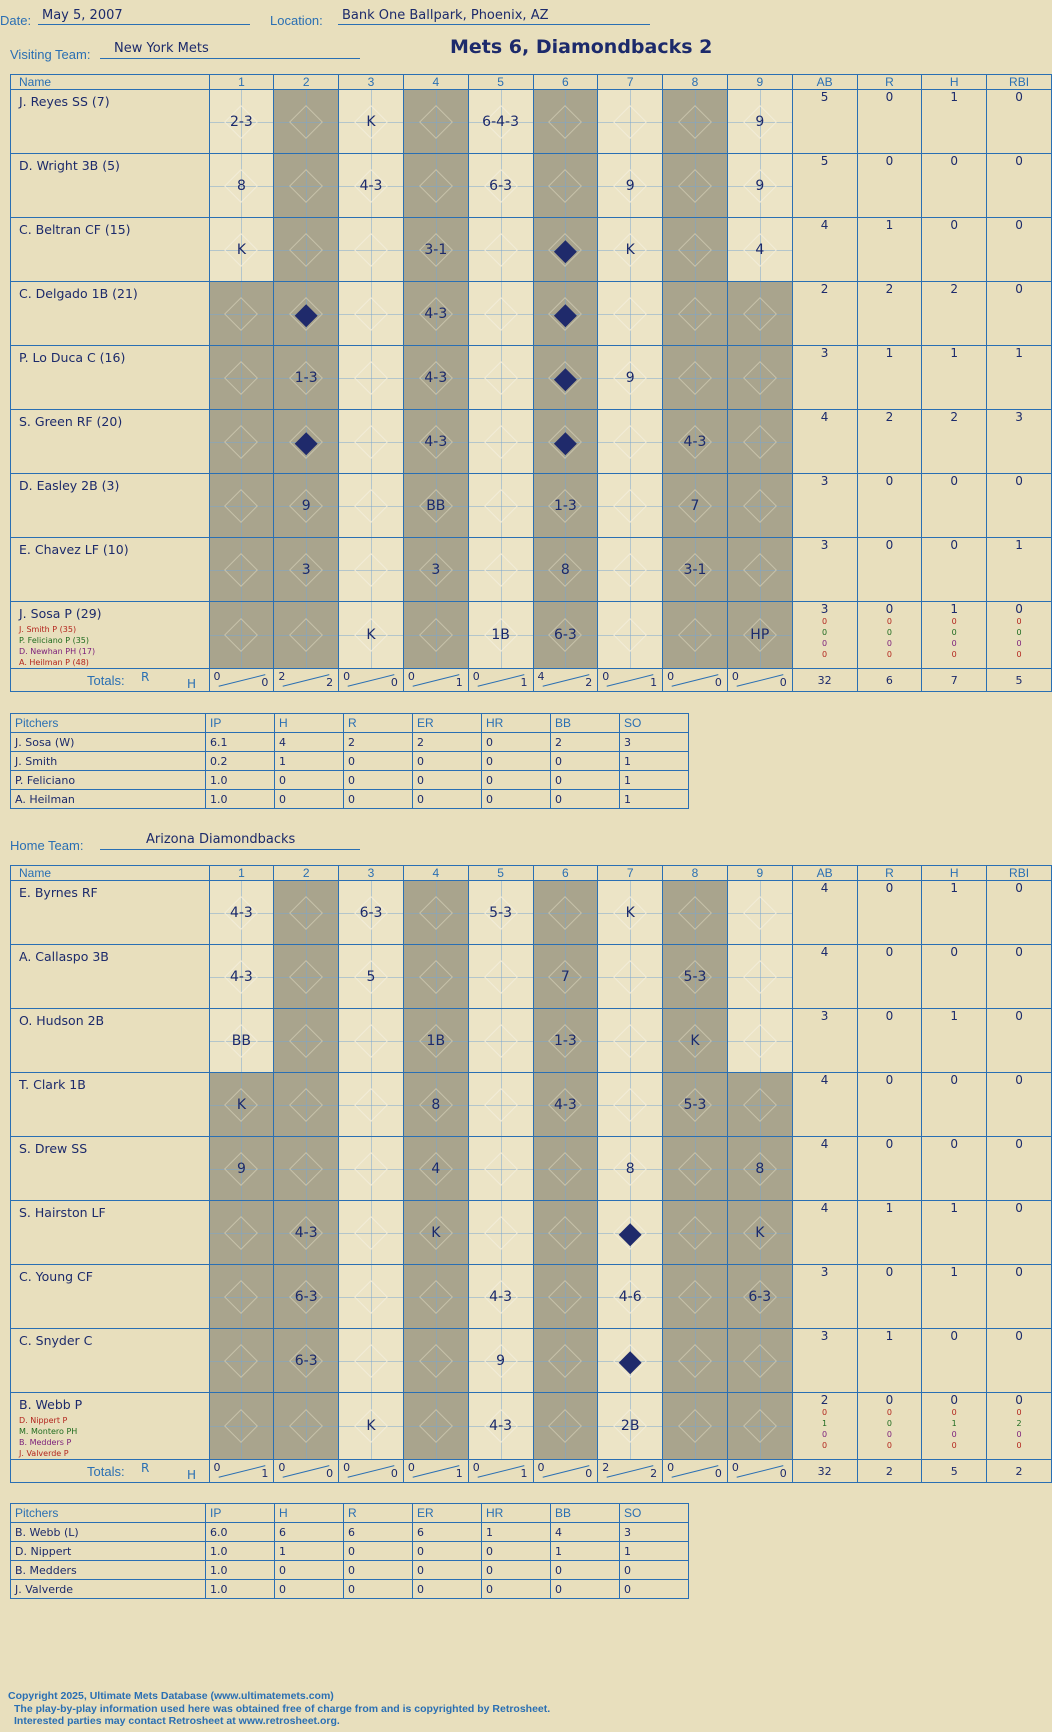  What do you see at coordinates (108, 780) in the screenshot?
I see `pitcher-name: P. Feliciano` at bounding box center [108, 780].